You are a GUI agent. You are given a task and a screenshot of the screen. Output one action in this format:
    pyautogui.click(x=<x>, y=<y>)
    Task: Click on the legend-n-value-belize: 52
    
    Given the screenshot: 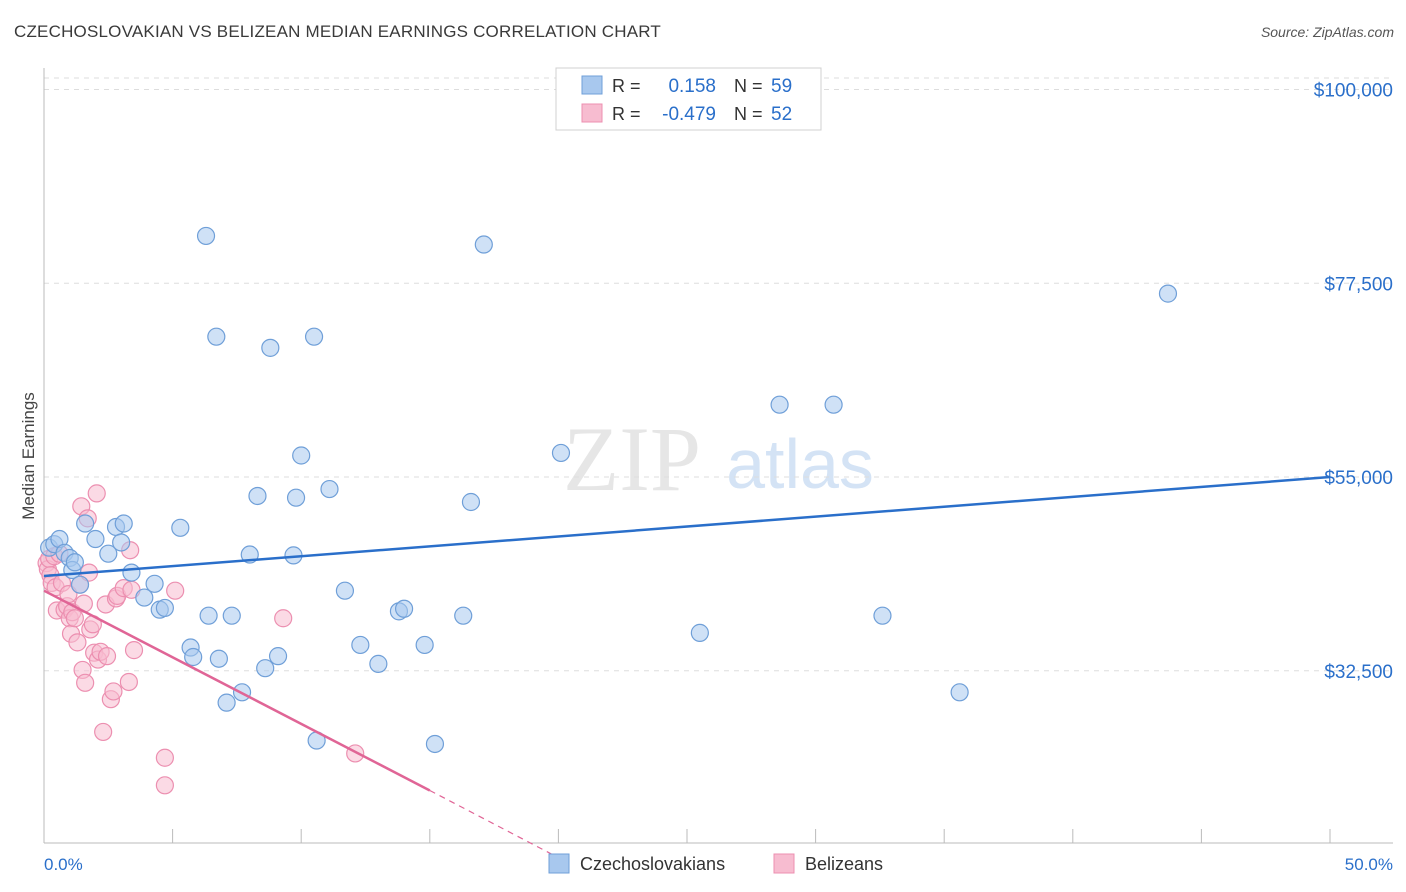 What is the action you would take?
    pyautogui.click(x=781, y=114)
    